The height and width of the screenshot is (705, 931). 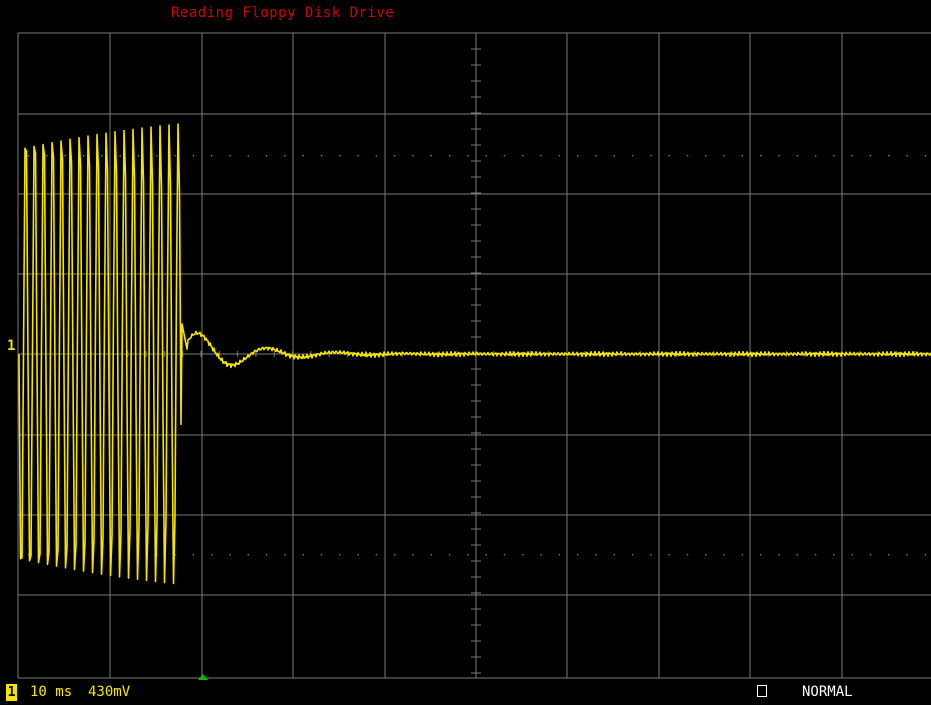 What do you see at coordinates (827, 692) in the screenshot?
I see `trigger-mode-readout: NORMAL` at bounding box center [827, 692].